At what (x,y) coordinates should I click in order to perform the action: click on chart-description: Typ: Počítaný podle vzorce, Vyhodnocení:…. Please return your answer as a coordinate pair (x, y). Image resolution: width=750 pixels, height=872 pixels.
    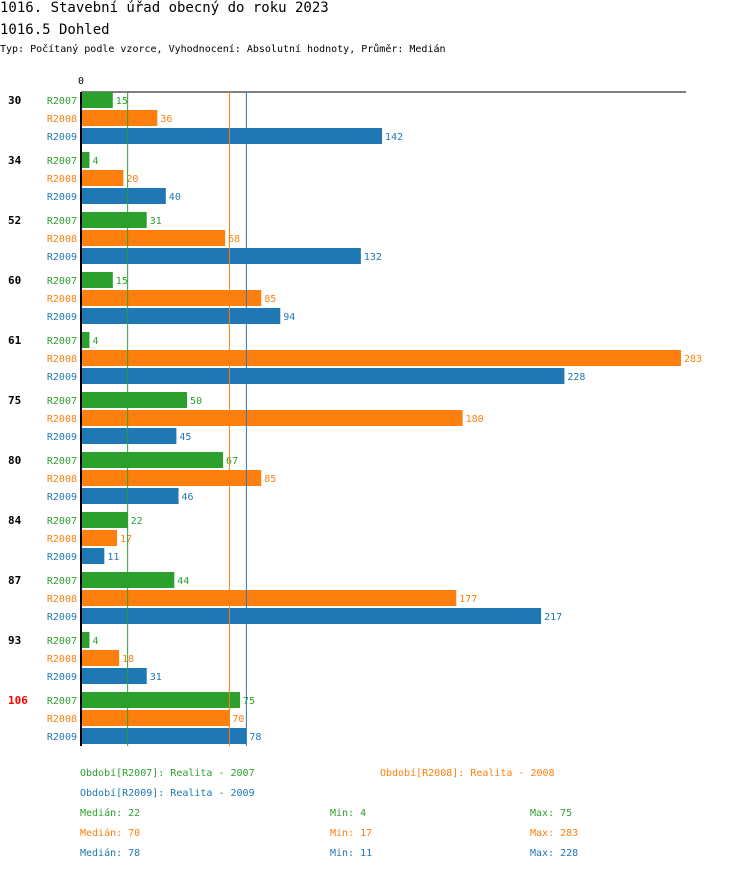
    Looking at the image, I should click on (223, 49).